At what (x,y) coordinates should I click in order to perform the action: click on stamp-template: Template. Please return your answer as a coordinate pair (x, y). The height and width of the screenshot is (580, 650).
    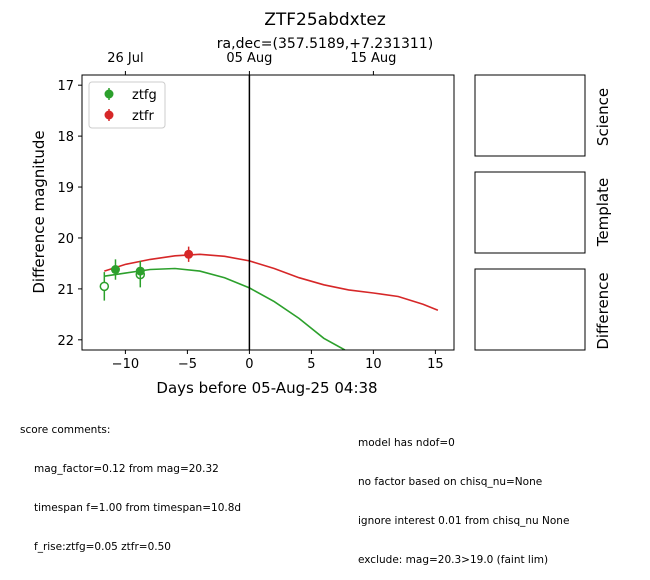
    Looking at the image, I should click on (543, 212).